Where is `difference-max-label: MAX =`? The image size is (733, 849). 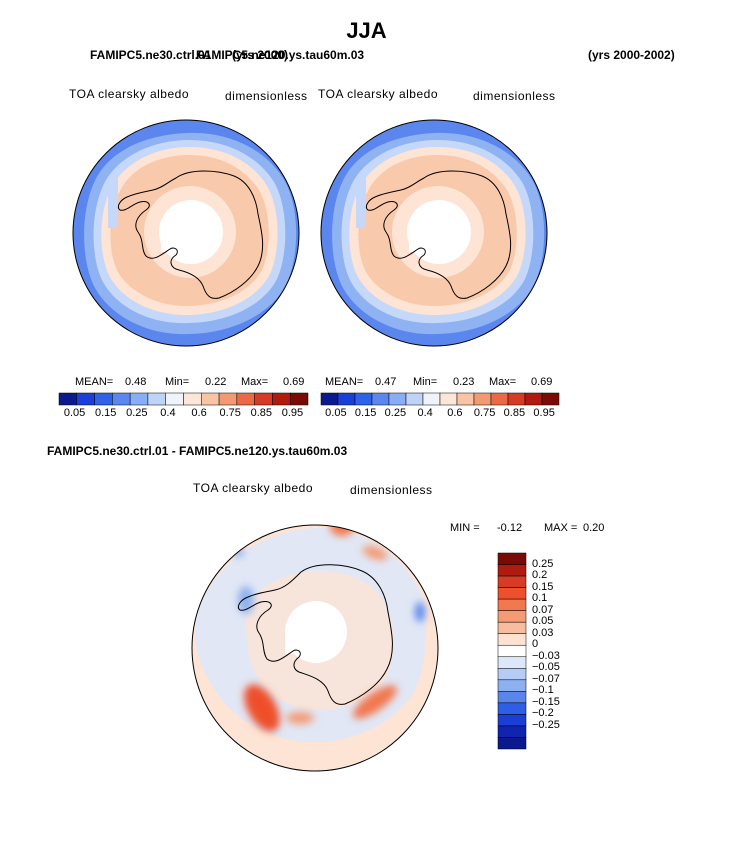 difference-max-label: MAX = is located at coordinates (561, 528).